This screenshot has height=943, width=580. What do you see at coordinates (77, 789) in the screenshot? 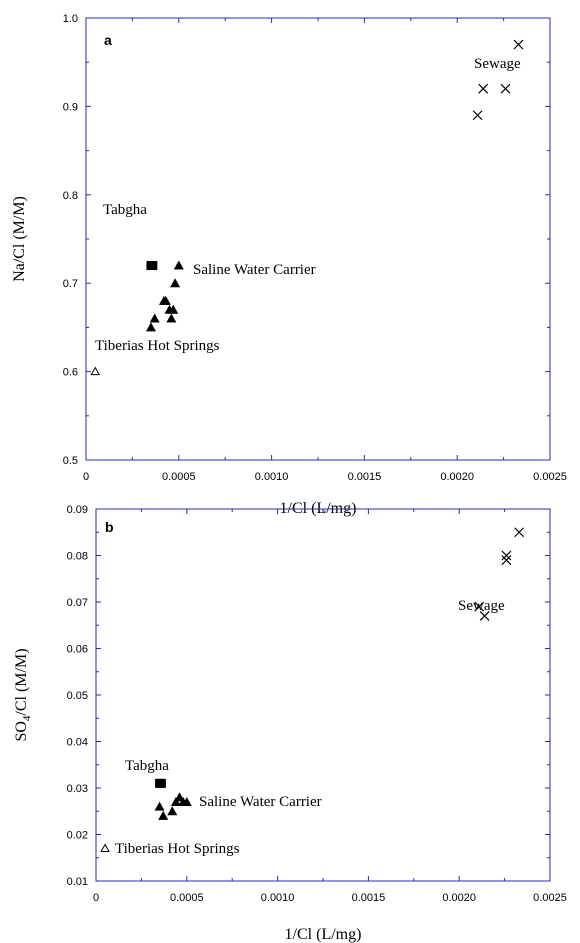
I see `y-tick-label: 0.03` at bounding box center [77, 789].